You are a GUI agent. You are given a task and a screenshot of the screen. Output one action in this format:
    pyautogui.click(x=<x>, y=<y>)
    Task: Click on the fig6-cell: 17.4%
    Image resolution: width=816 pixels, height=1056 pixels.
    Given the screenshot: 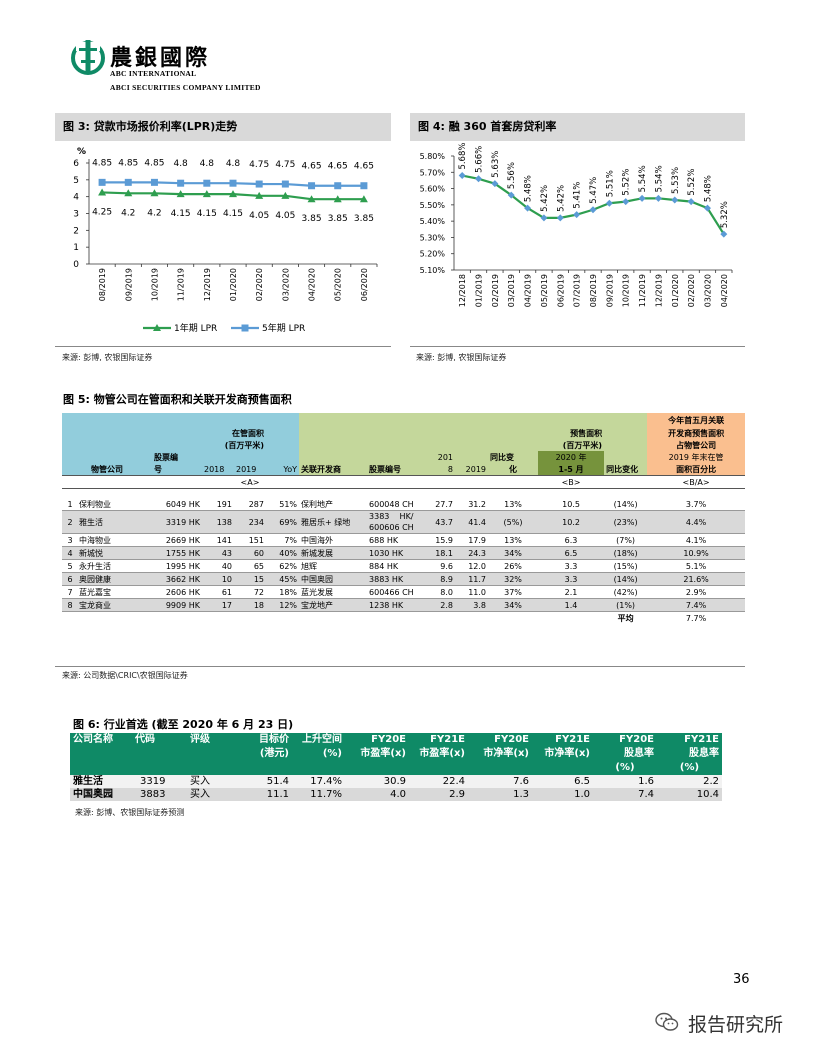 What is the action you would take?
    pyautogui.click(x=318, y=781)
    